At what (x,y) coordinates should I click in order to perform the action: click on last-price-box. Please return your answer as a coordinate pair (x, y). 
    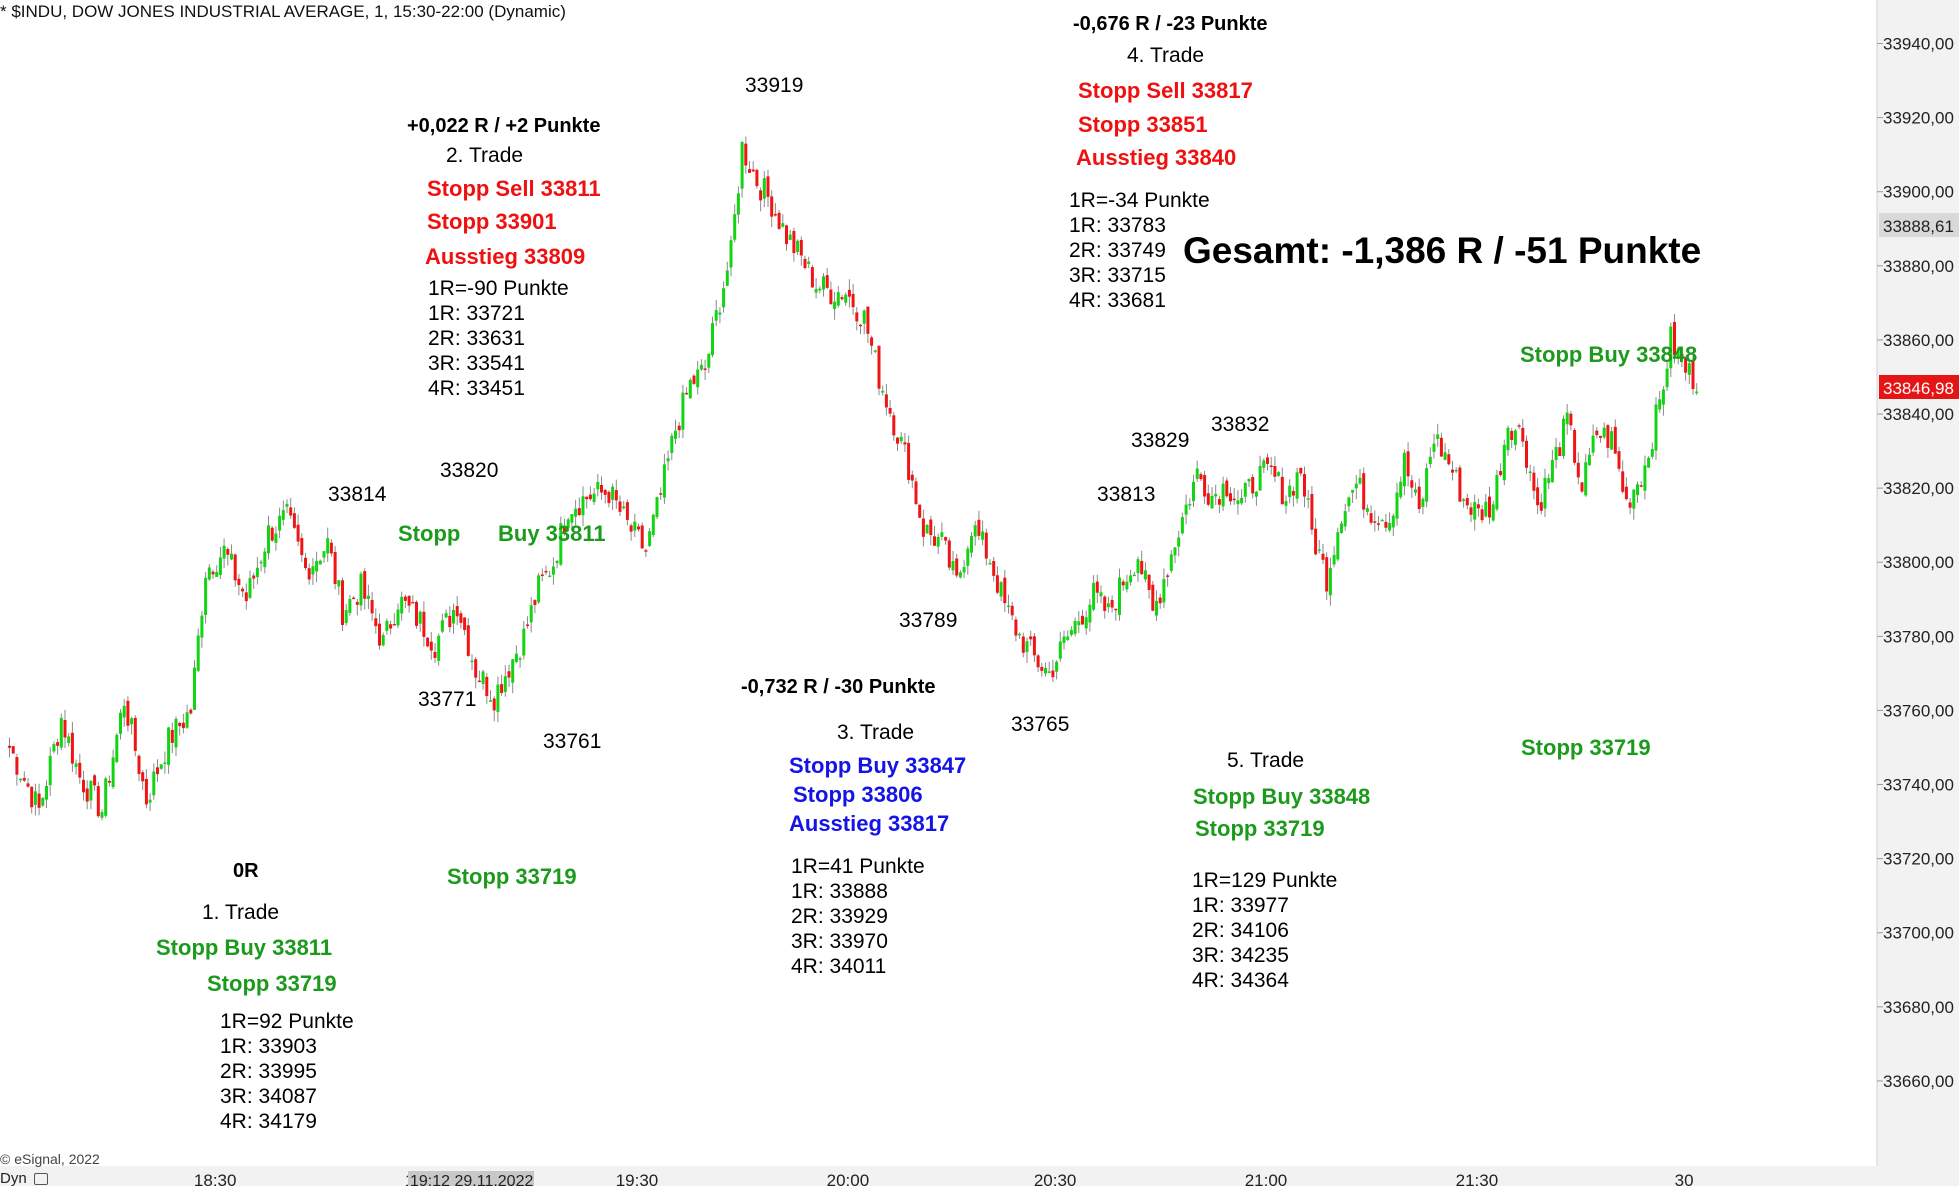
    Looking at the image, I should click on (1919, 387).